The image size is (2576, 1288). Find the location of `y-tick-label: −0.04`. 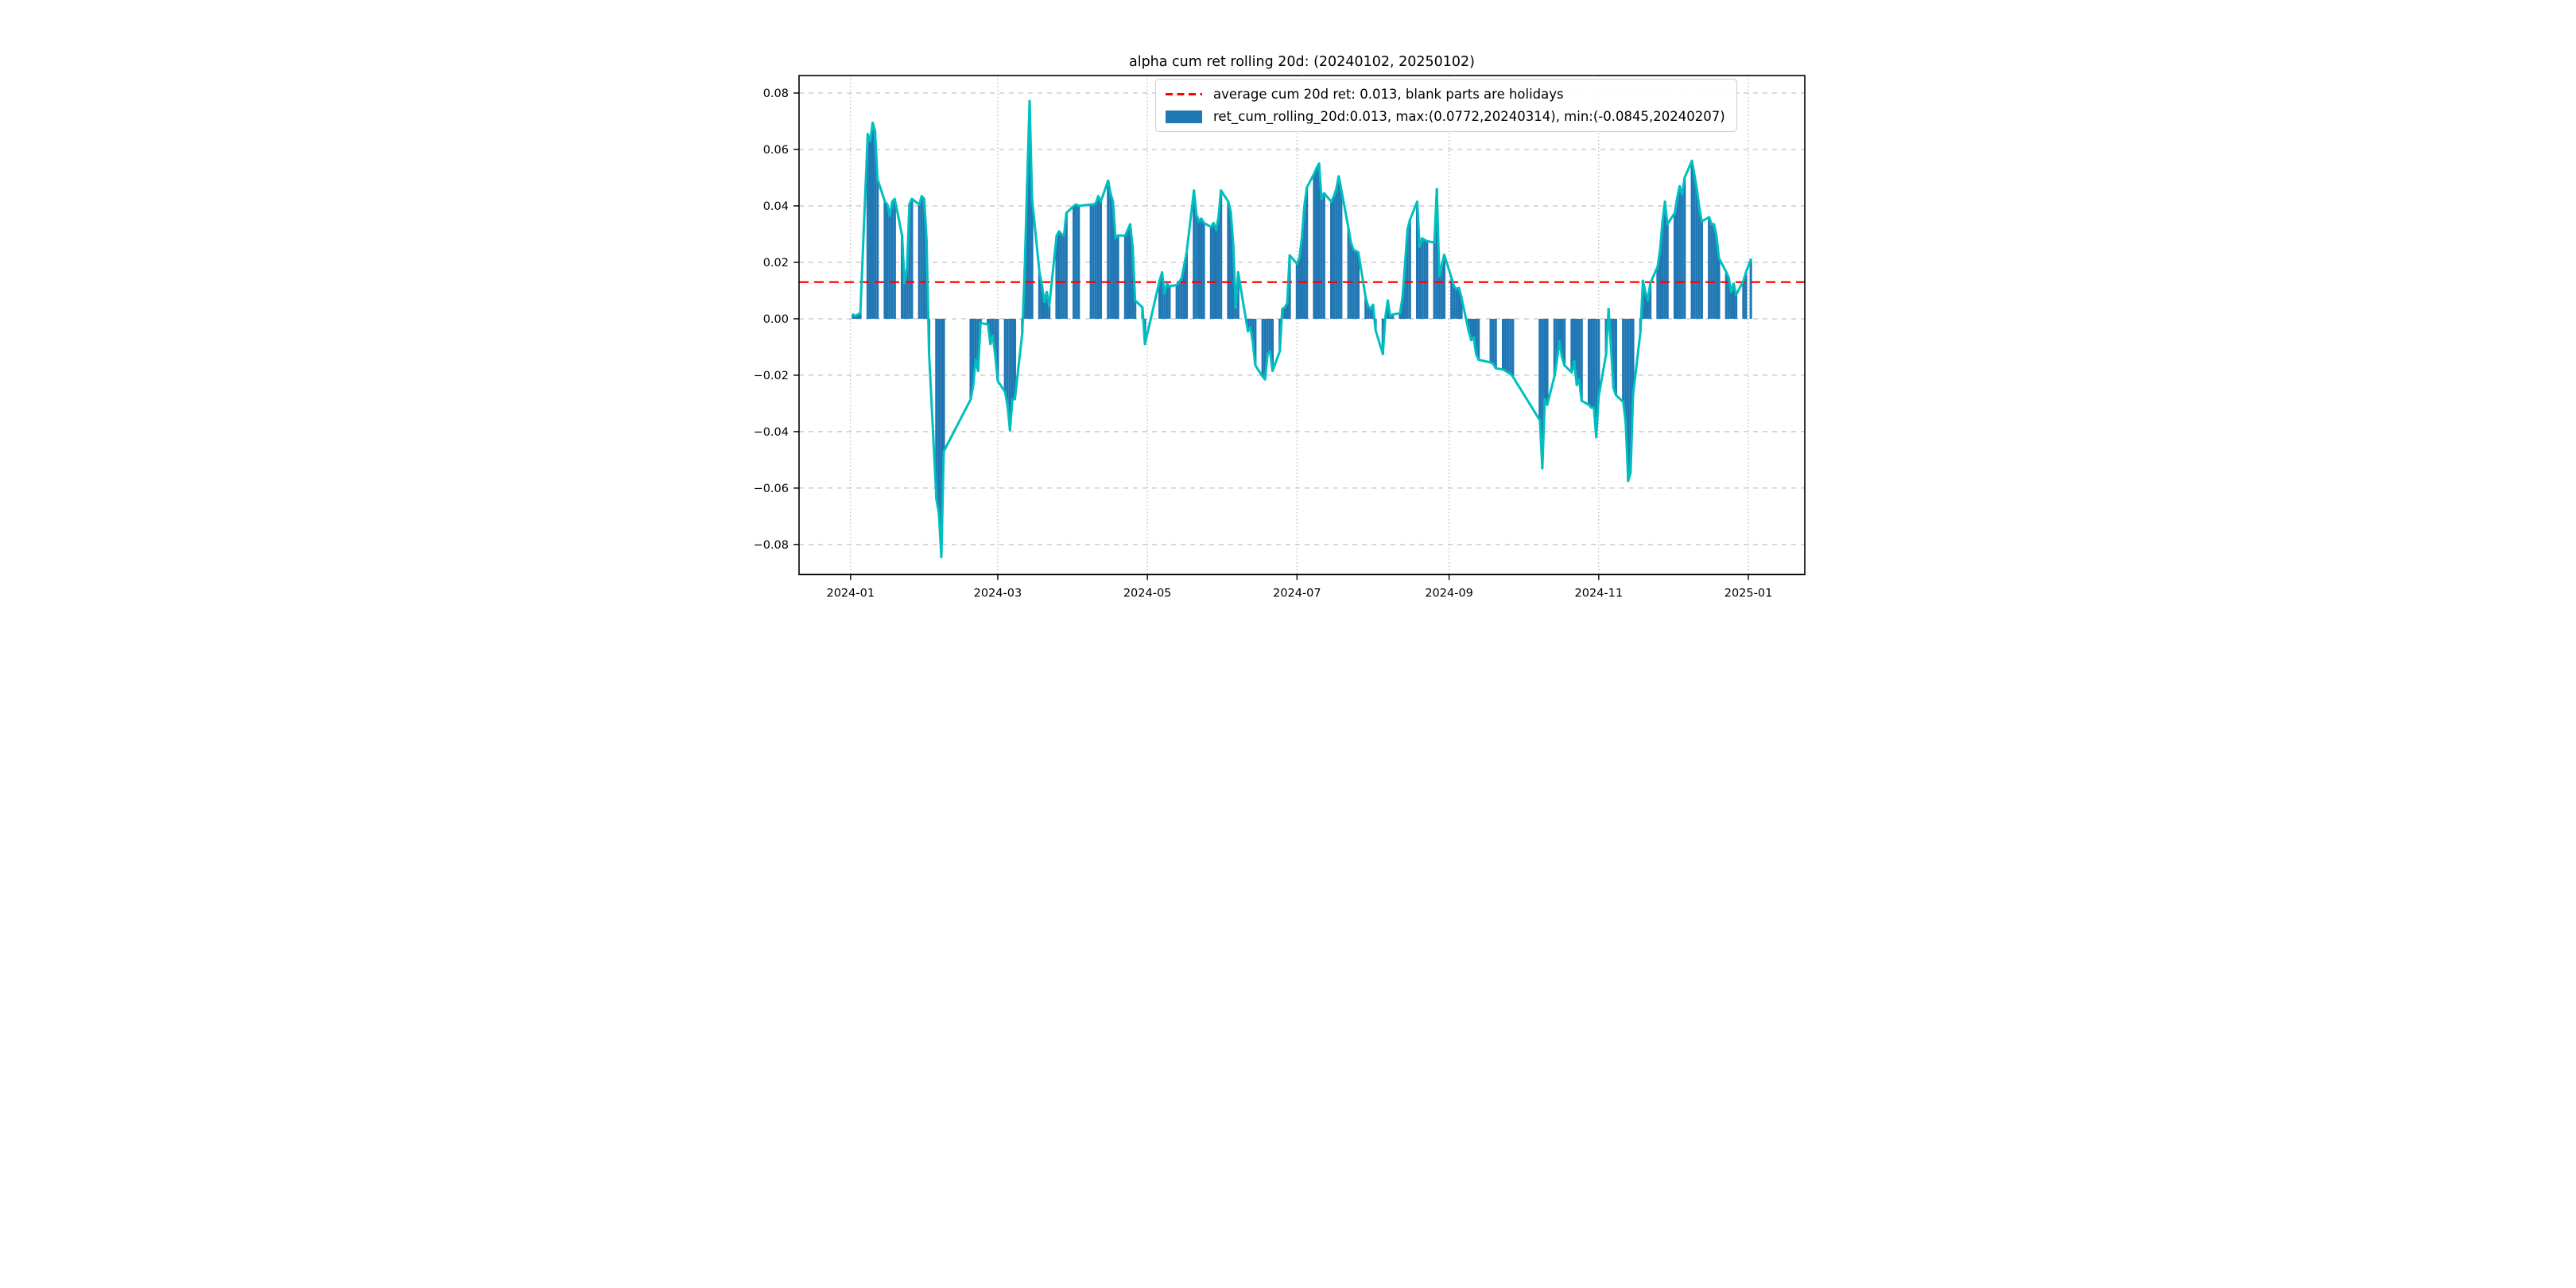

y-tick-label: −0.04 is located at coordinates (771, 433).